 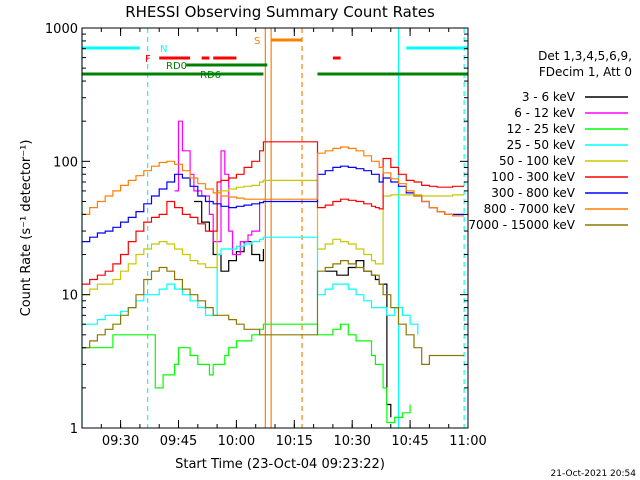 What do you see at coordinates (530, 209) in the screenshot?
I see `legend-label: 800 - 7000 keV` at bounding box center [530, 209].